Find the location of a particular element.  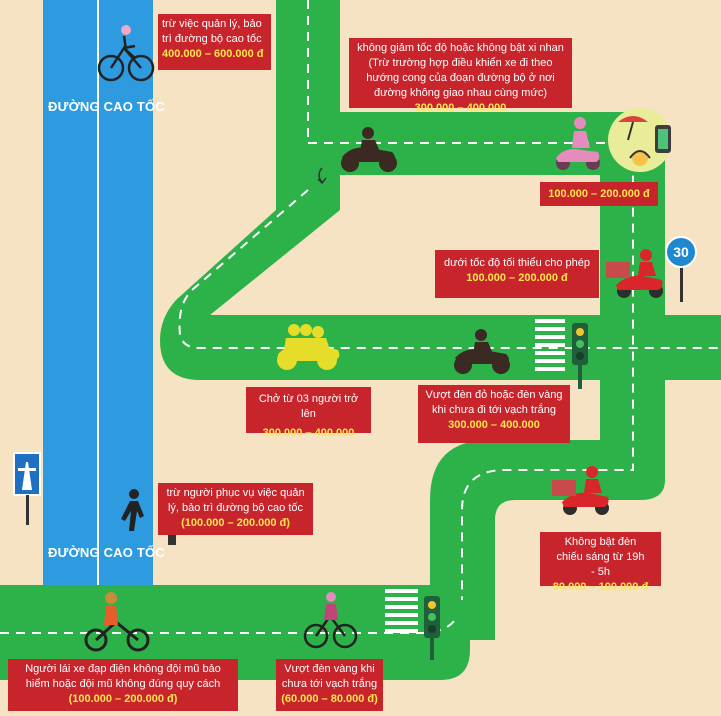

three-riders-icon is located at coordinates (308, 347).